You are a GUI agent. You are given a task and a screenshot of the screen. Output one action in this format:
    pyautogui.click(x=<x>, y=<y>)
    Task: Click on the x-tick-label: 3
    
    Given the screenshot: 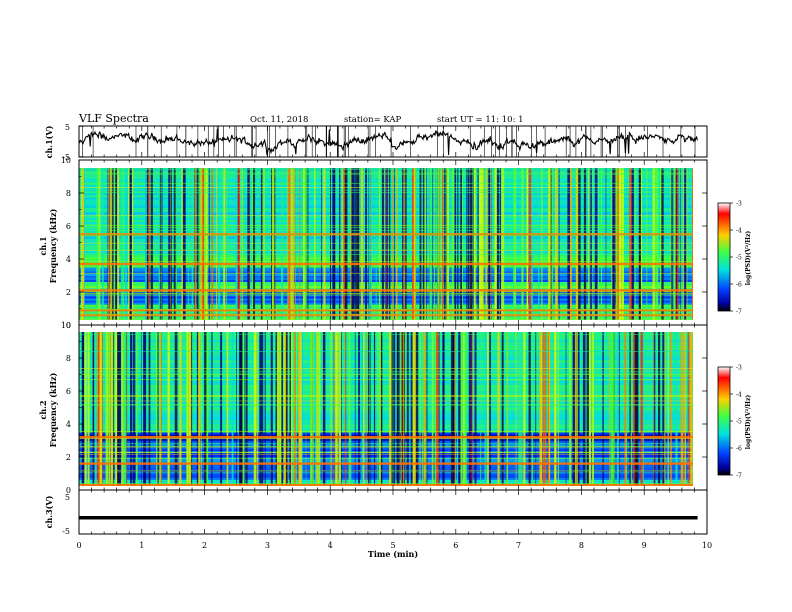 What is the action you would take?
    pyautogui.click(x=267, y=545)
    